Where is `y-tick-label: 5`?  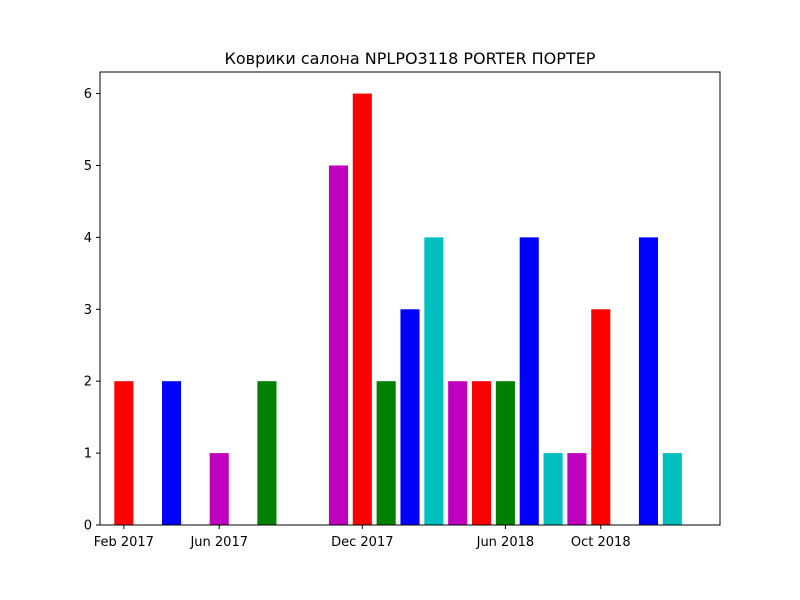 y-tick-label: 5 is located at coordinates (88, 166).